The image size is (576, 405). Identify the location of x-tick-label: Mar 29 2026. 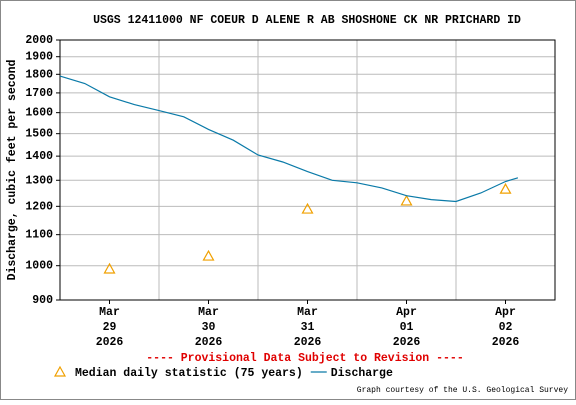
(110, 327).